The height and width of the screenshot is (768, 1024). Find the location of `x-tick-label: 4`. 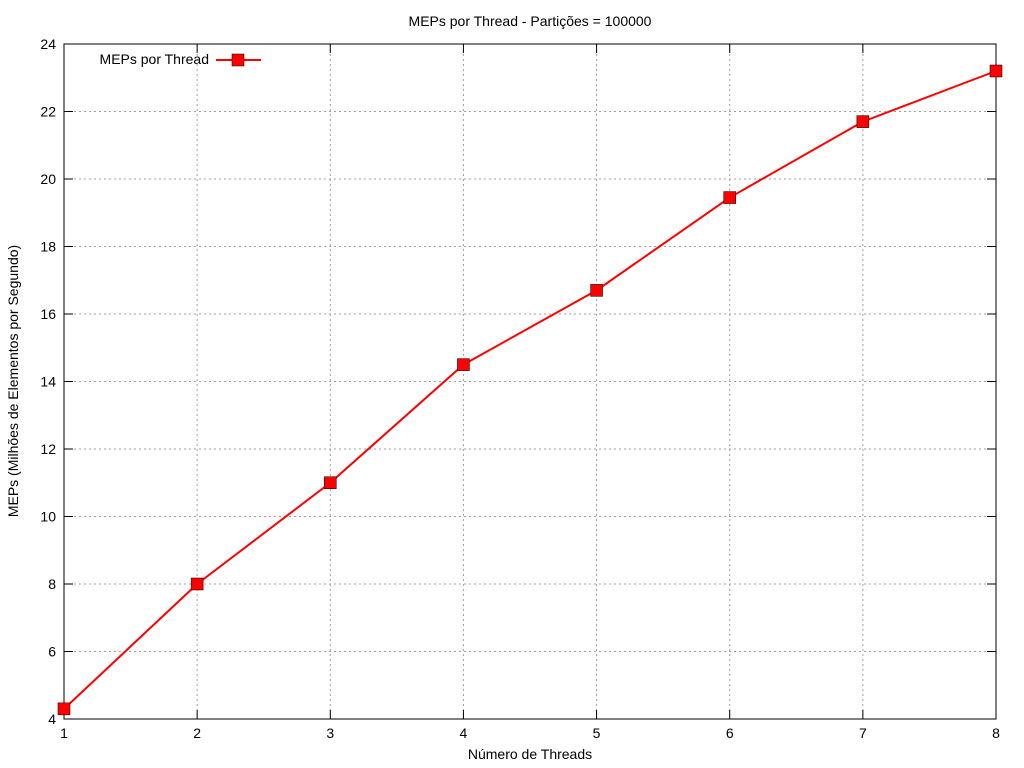

x-tick-label: 4 is located at coordinates (464, 733).